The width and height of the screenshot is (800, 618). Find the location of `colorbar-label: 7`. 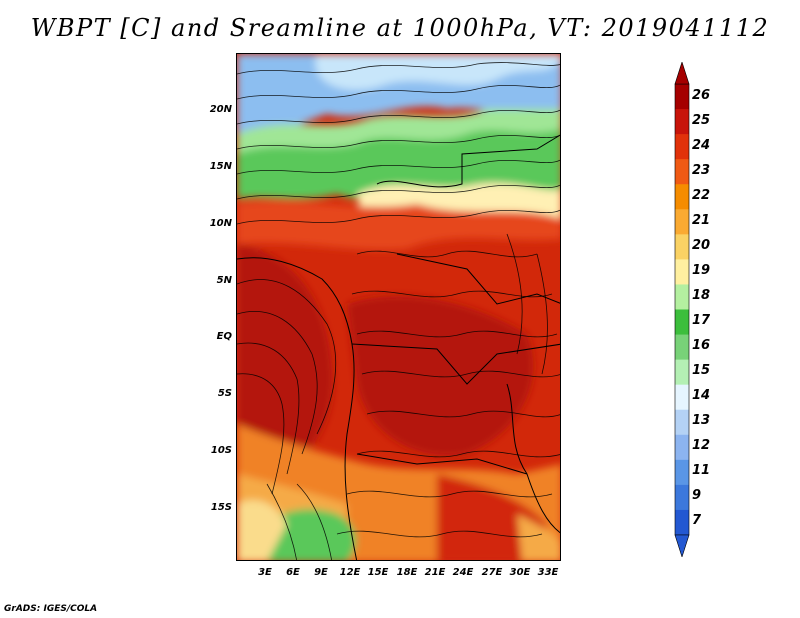

colorbar-label: 7 is located at coordinates (697, 521).